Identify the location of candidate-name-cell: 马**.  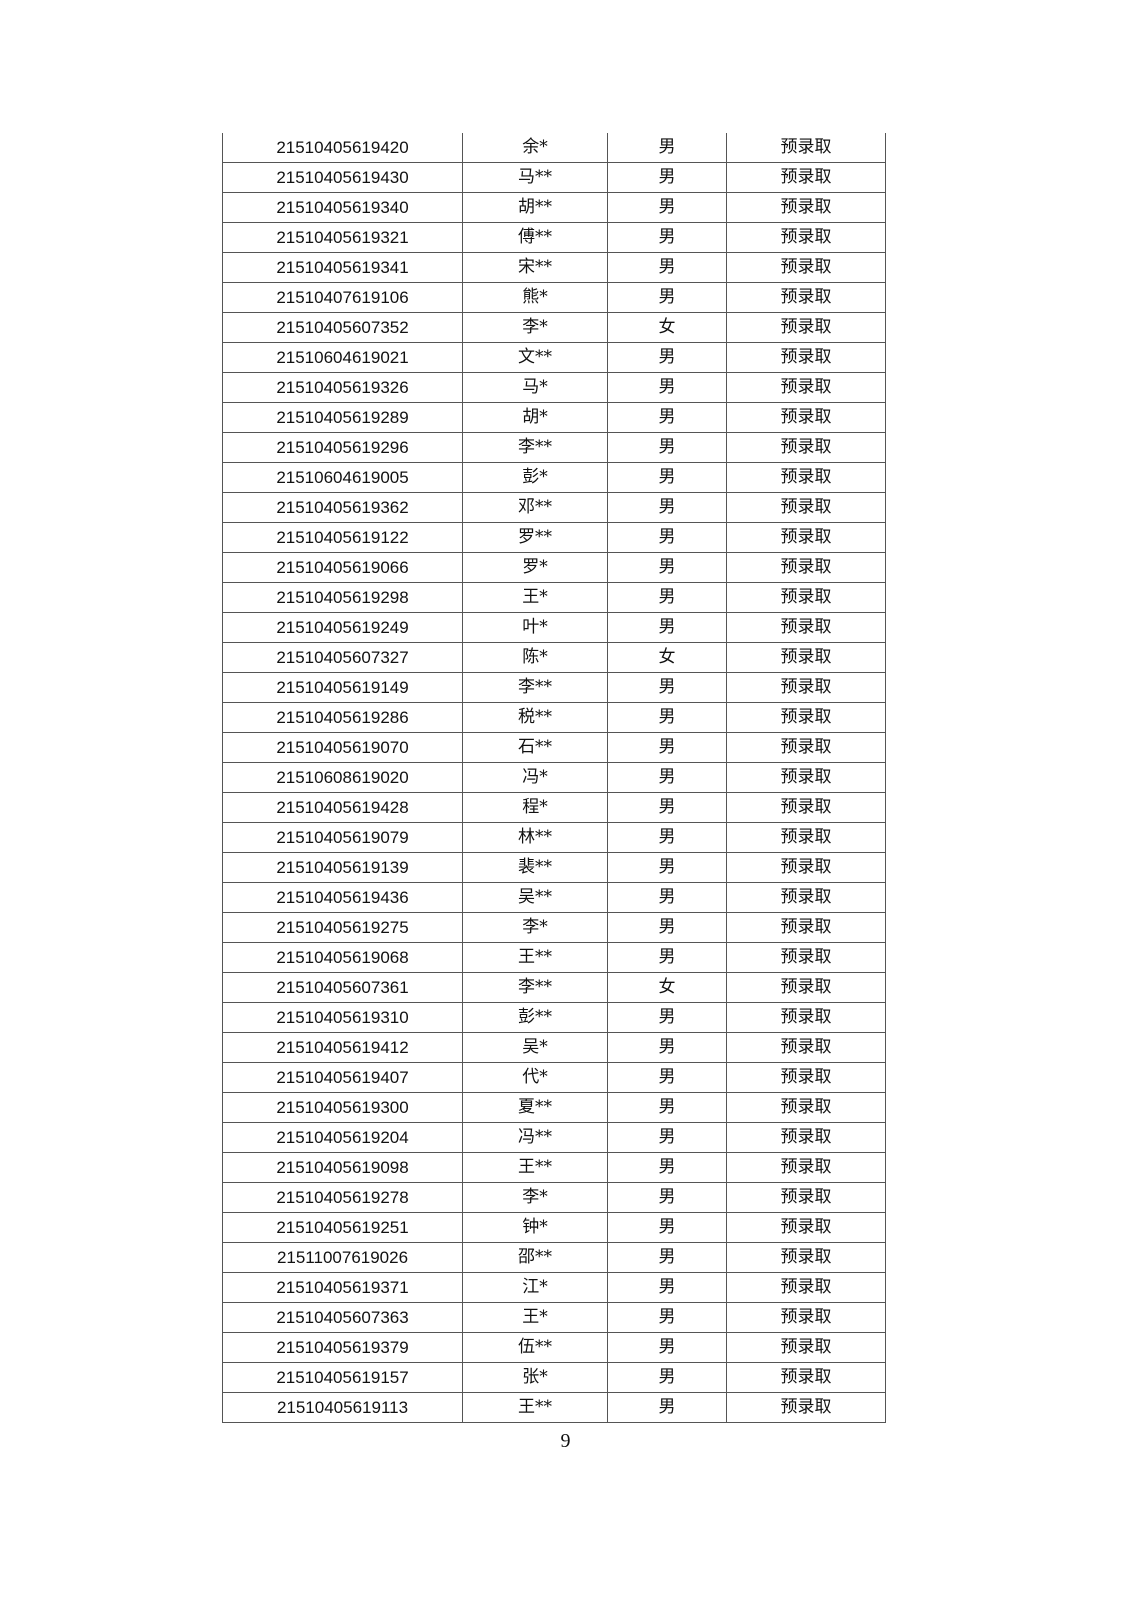
(535, 177).